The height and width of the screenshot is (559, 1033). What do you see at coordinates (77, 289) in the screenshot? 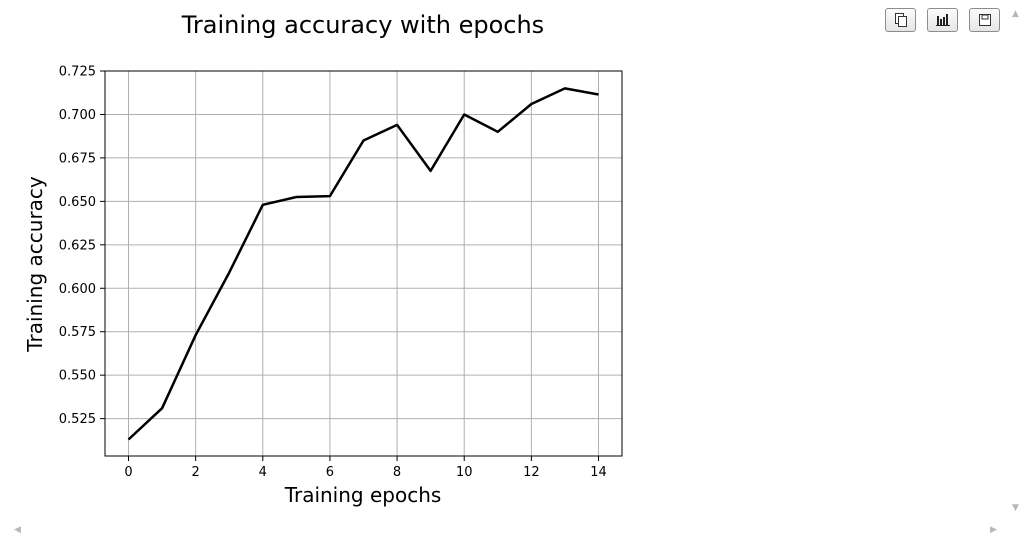
I see `y-tick-label: 0.600` at bounding box center [77, 289].